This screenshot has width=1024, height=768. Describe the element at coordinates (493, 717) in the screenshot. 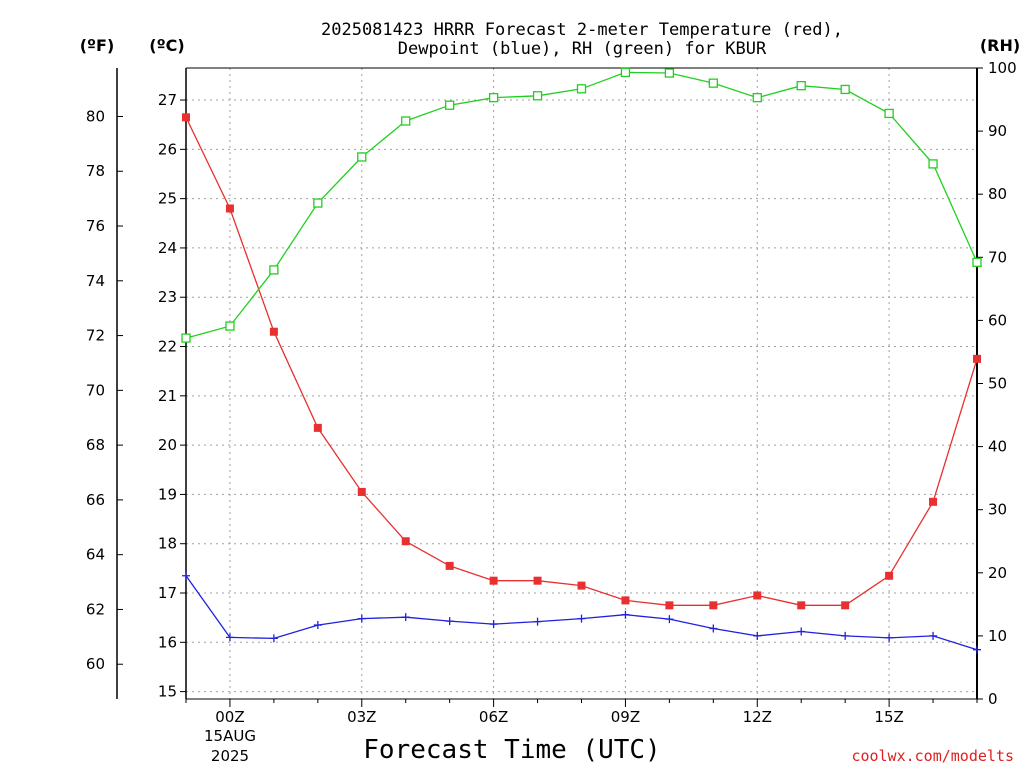

I see `x-tick-label: 06Z` at that location.